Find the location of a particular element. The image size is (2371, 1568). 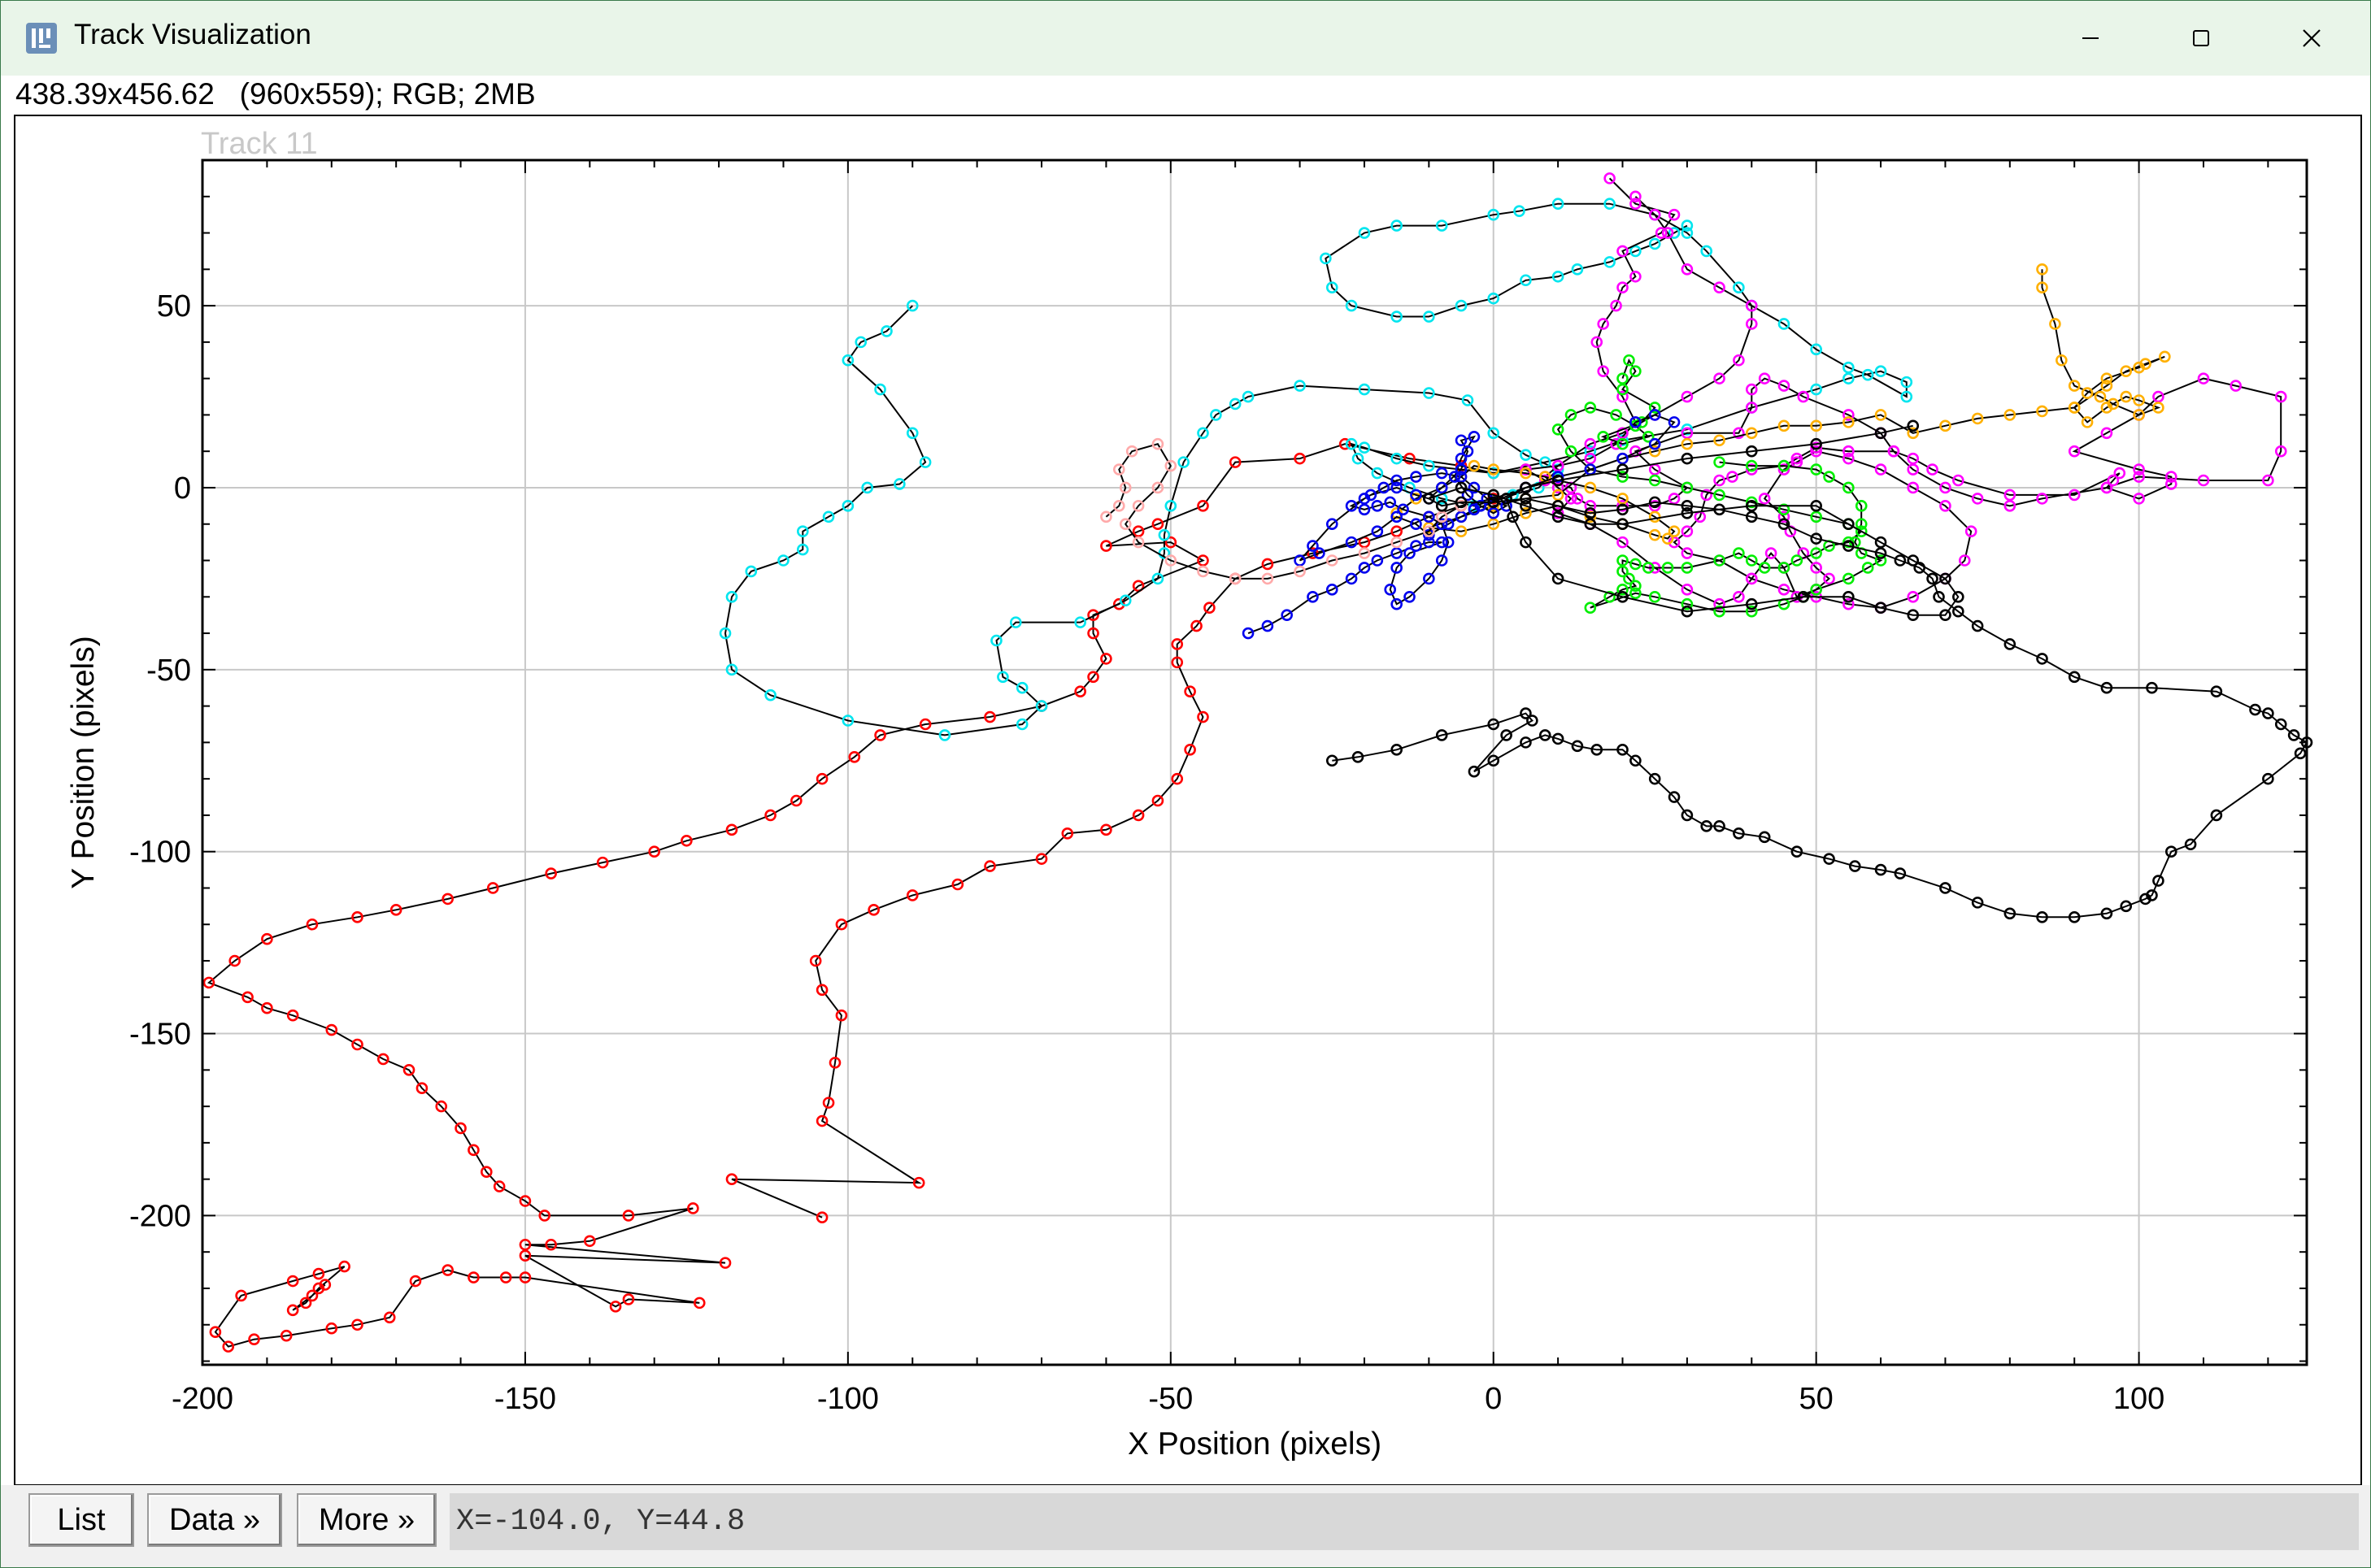

minimize-icon is located at coordinates (2090, 38).